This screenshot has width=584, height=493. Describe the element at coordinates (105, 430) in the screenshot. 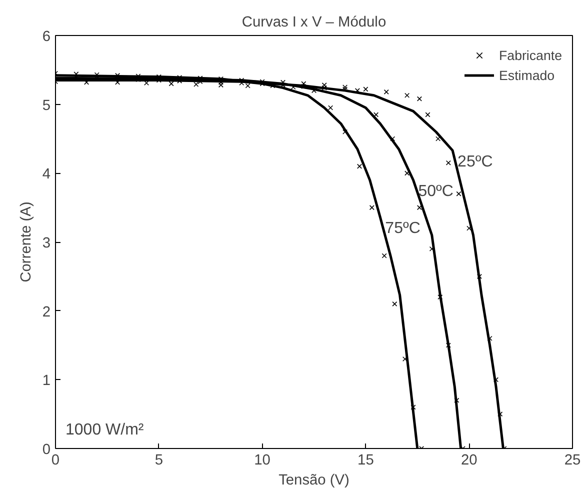

I see `annotation: 1000 W/m²` at that location.